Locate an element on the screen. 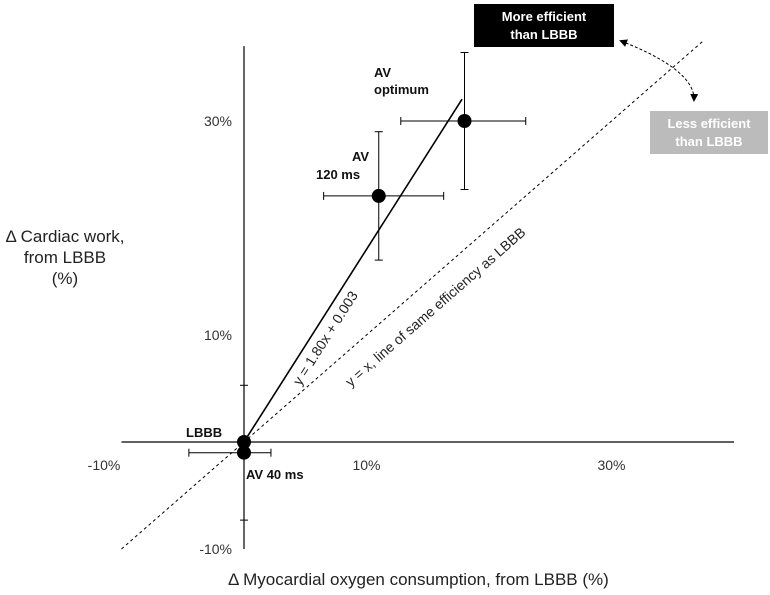 This screenshot has height=595, width=770. less-efficient-label-line-2: than LBBB is located at coordinates (708, 141).